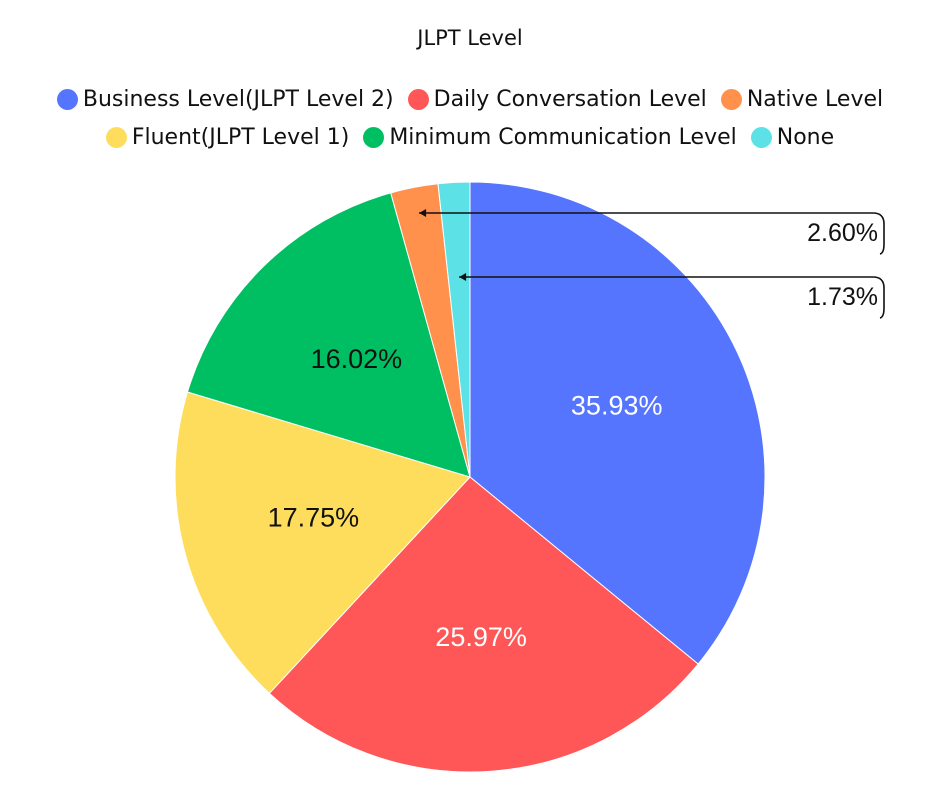  What do you see at coordinates (463, 277) in the screenshot?
I see `callout-arrowhead-none` at bounding box center [463, 277].